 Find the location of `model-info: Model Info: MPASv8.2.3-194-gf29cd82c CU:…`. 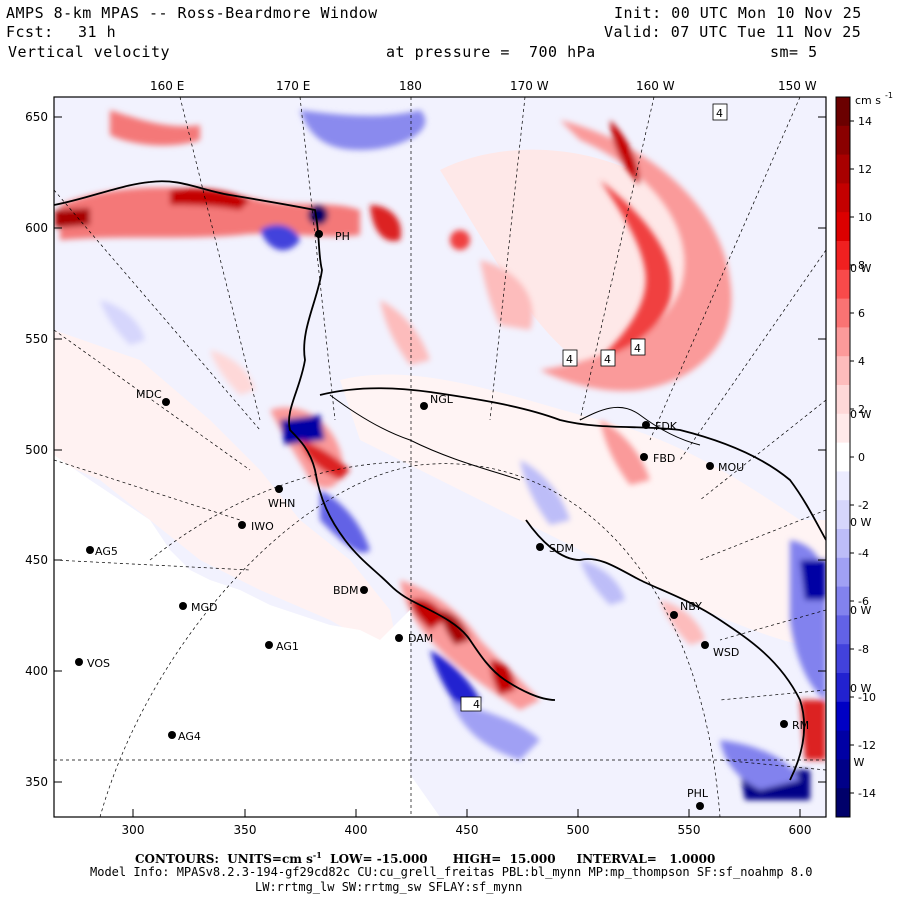

model-info: Model Info: MPASv8.2.3-194-gf29cd82c CU:… is located at coordinates (451, 872).